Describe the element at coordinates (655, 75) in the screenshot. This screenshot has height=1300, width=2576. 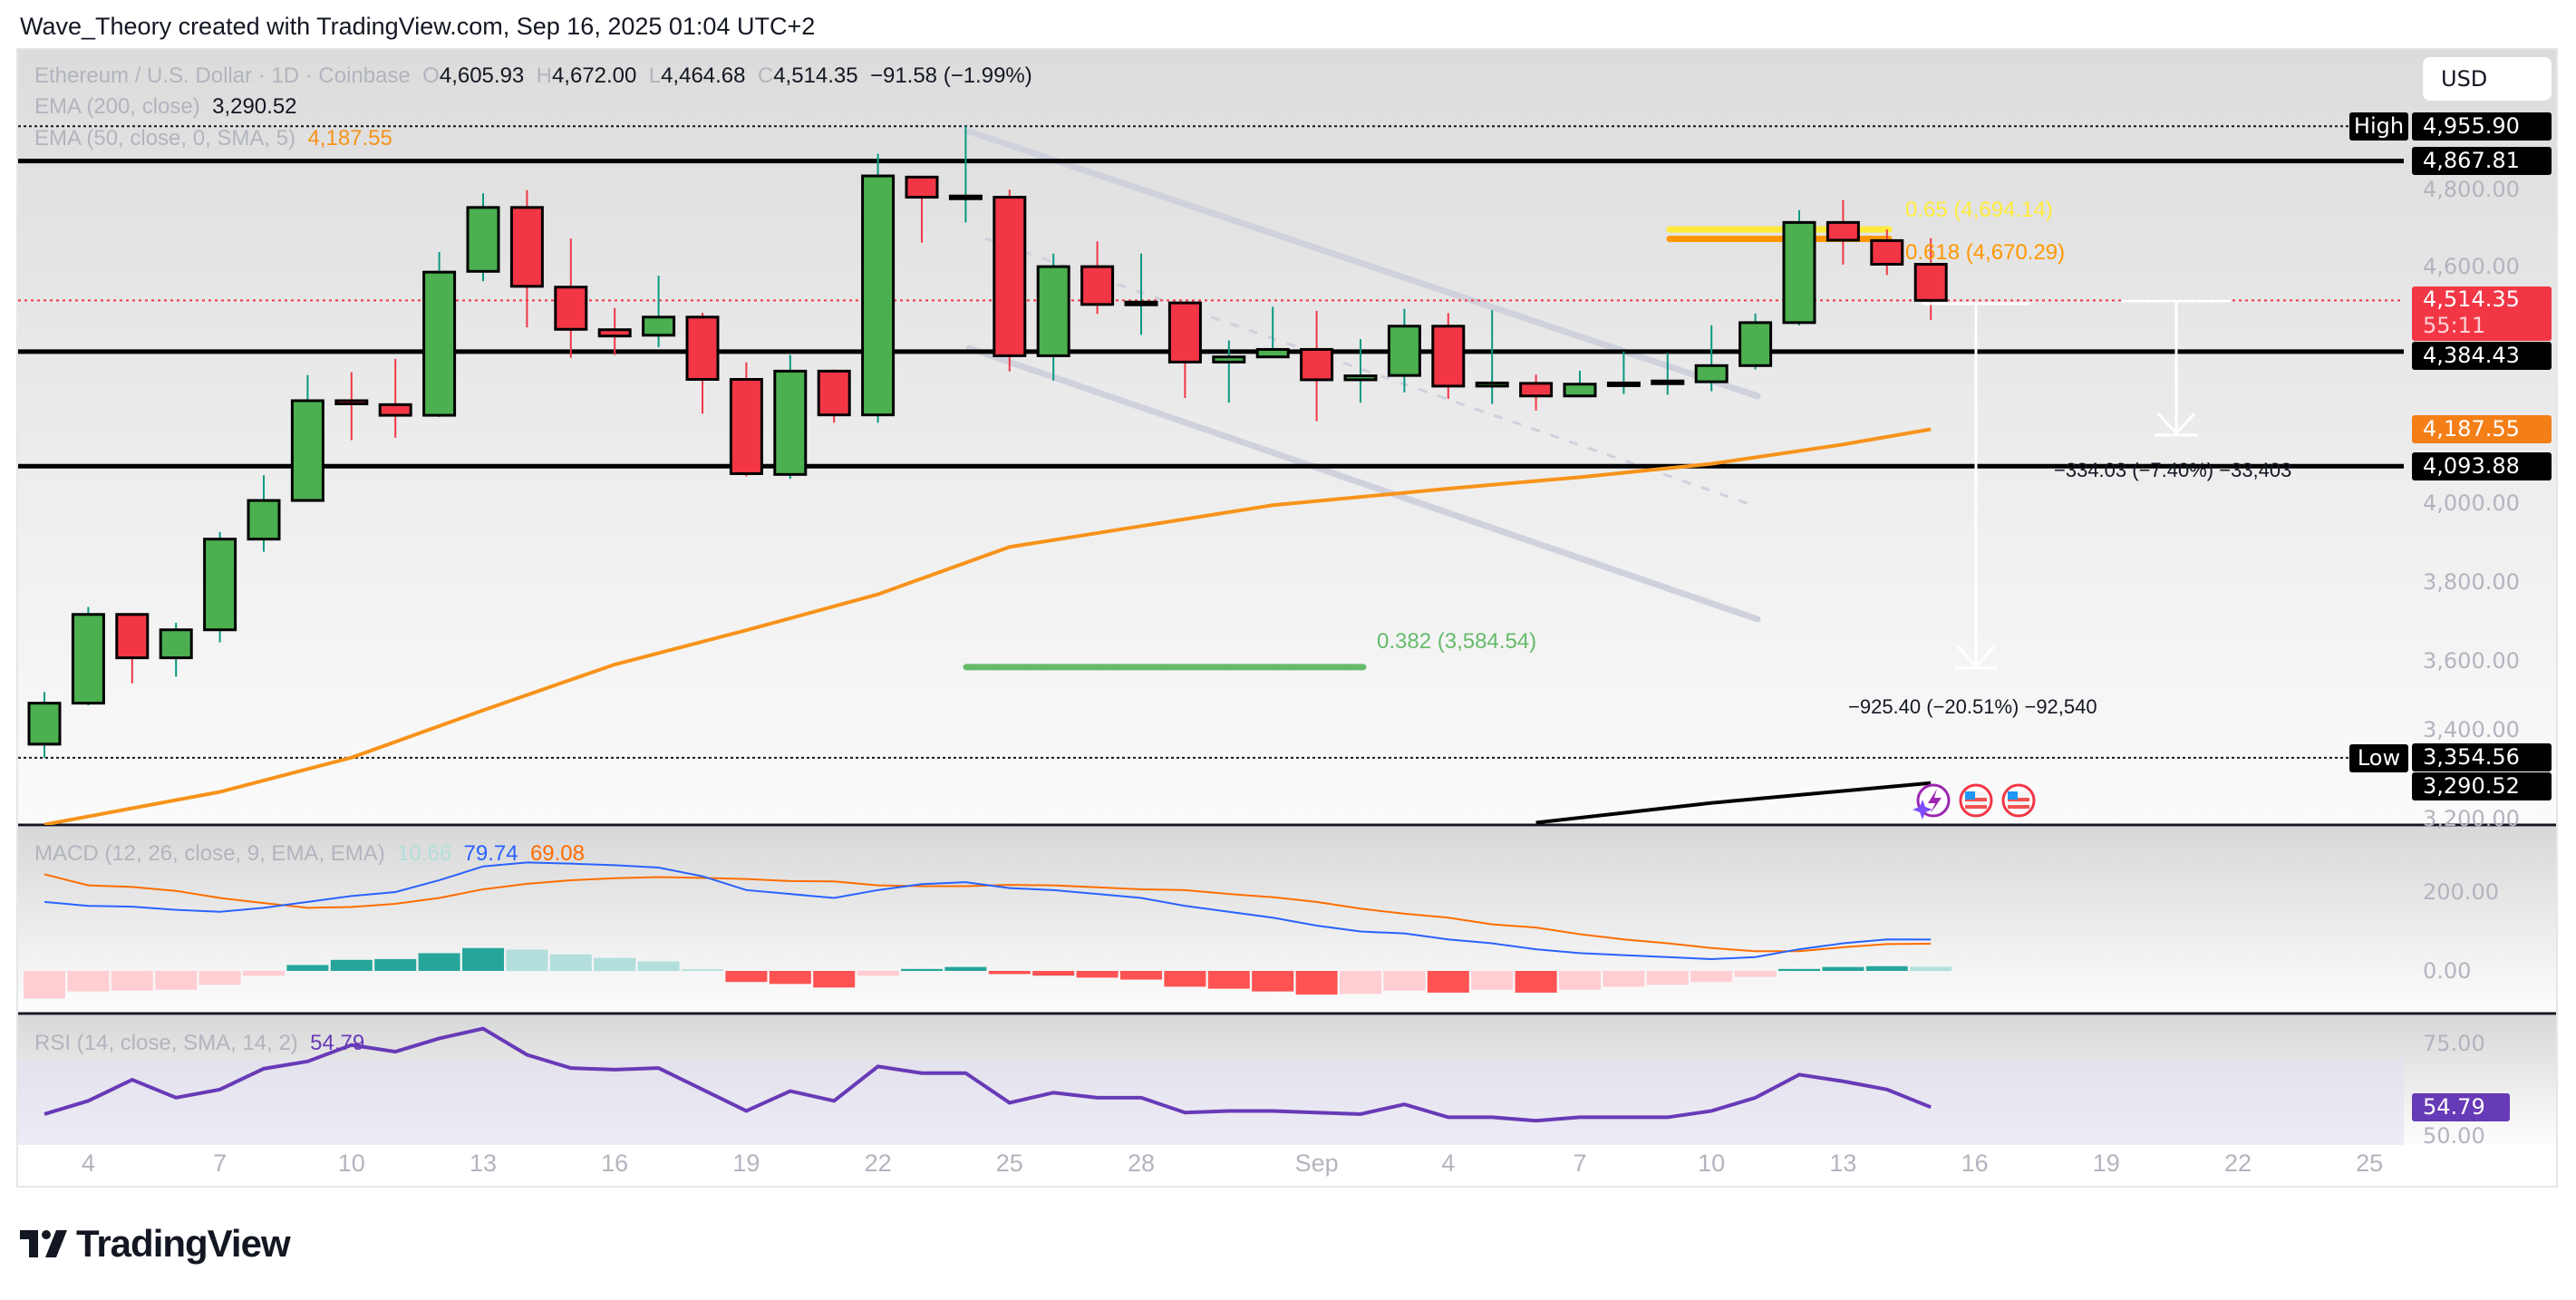
I see `low-label: L` at that location.